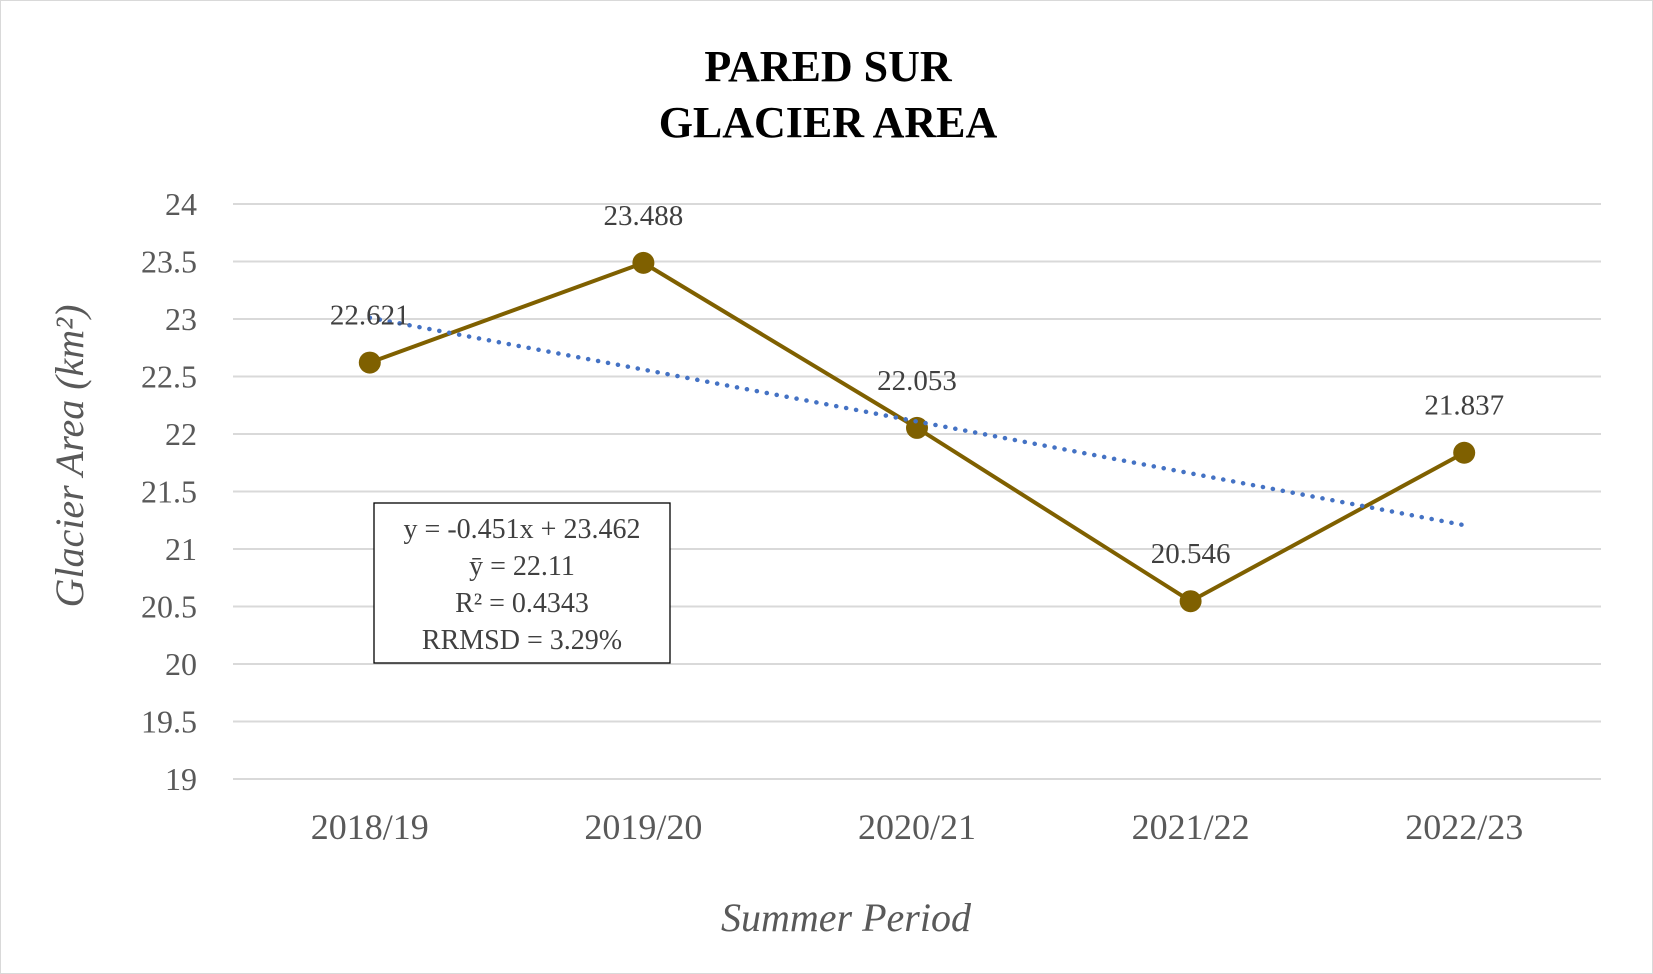 The width and height of the screenshot is (1653, 974). I want to click on y-tick-label-6: 22, so click(181, 434).